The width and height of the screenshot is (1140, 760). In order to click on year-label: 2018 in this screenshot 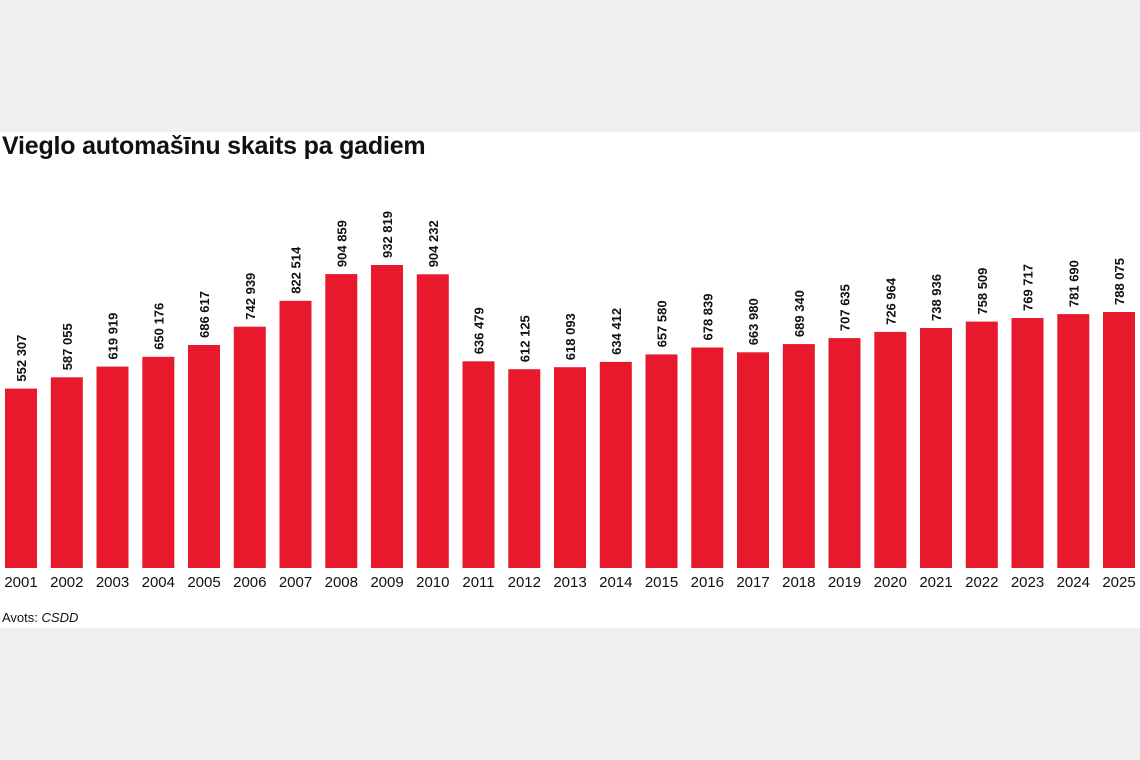, I will do `click(798, 582)`.